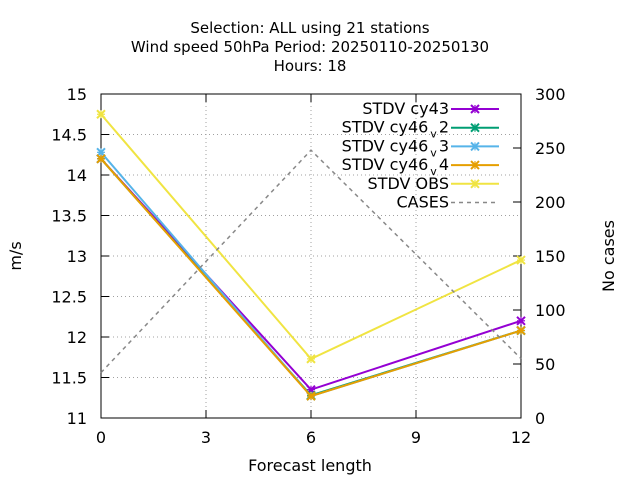  What do you see at coordinates (77, 175) in the screenshot?
I see `y-tick-label: 14` at bounding box center [77, 175].